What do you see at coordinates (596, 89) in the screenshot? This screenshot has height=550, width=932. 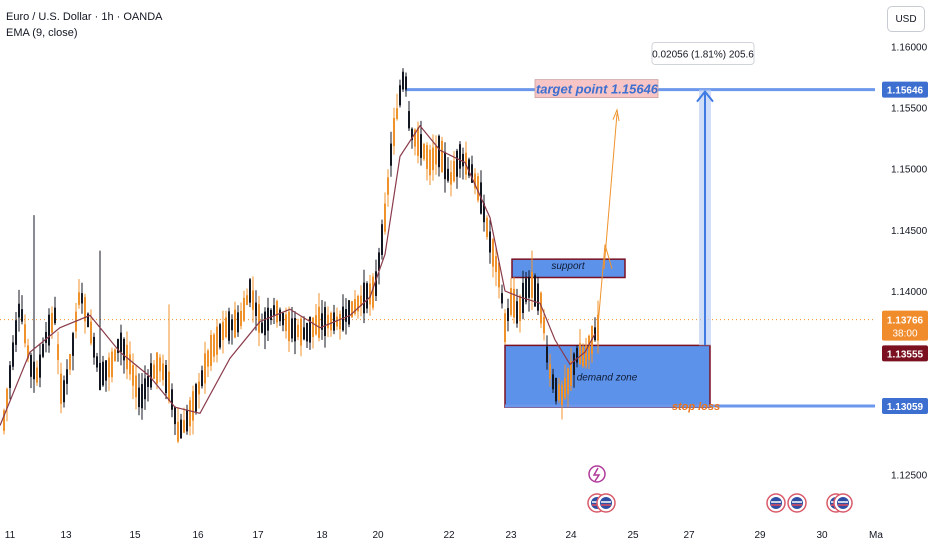 I see `target-label-box` at bounding box center [596, 89].